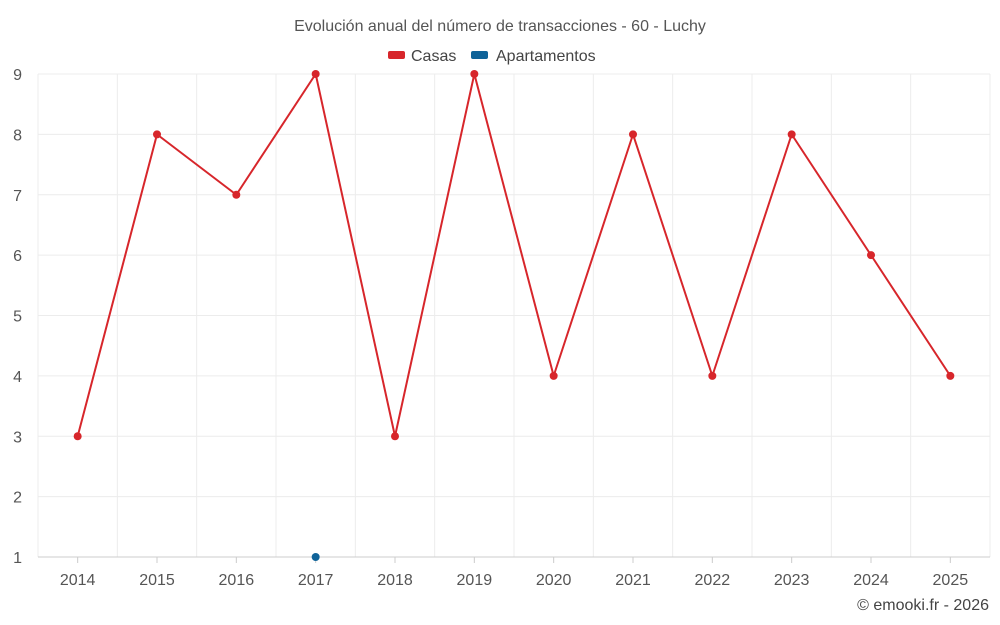 The width and height of the screenshot is (1000, 625). I want to click on y-tick-label: 3, so click(17, 437).